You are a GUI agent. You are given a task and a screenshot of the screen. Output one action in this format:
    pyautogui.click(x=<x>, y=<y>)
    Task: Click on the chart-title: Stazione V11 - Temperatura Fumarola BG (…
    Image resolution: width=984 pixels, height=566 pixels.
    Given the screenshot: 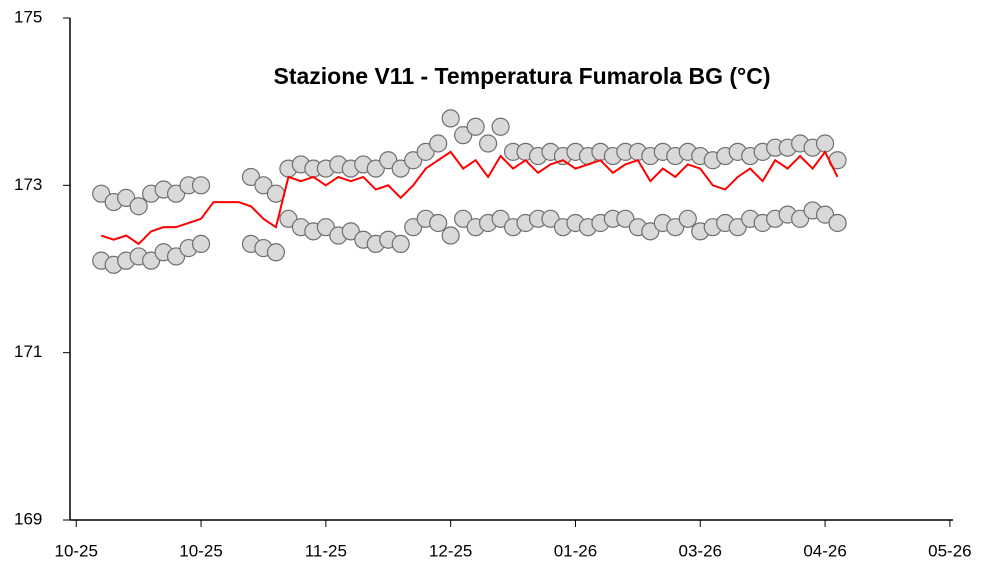 What is the action you would take?
    pyautogui.click(x=522, y=76)
    